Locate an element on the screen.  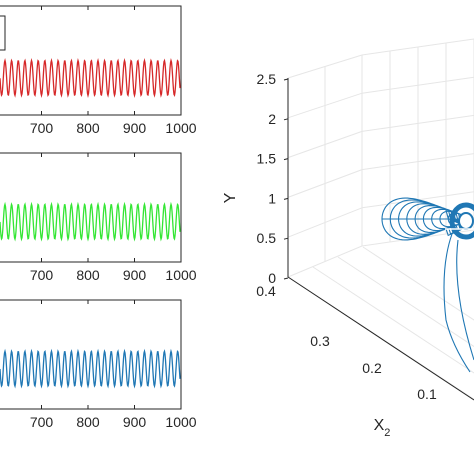
x2-axis-label-main: X is located at coordinates (379, 425).